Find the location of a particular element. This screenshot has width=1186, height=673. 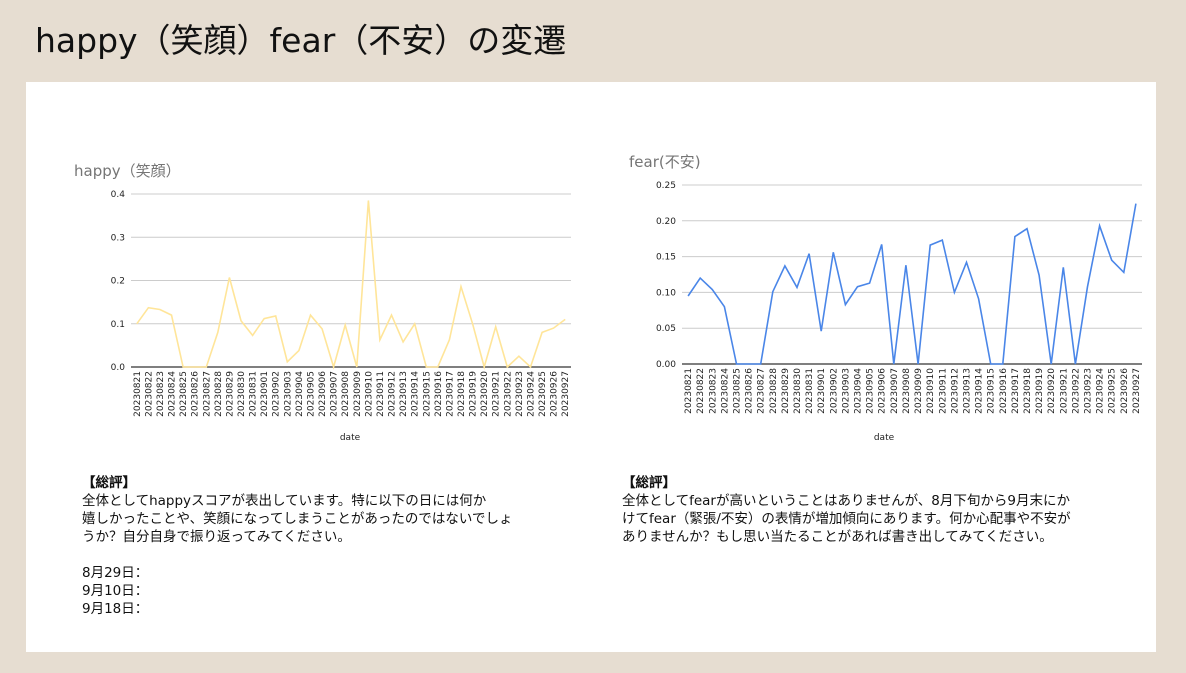

happy-date-item: 9月18日： is located at coordinates (115, 609).